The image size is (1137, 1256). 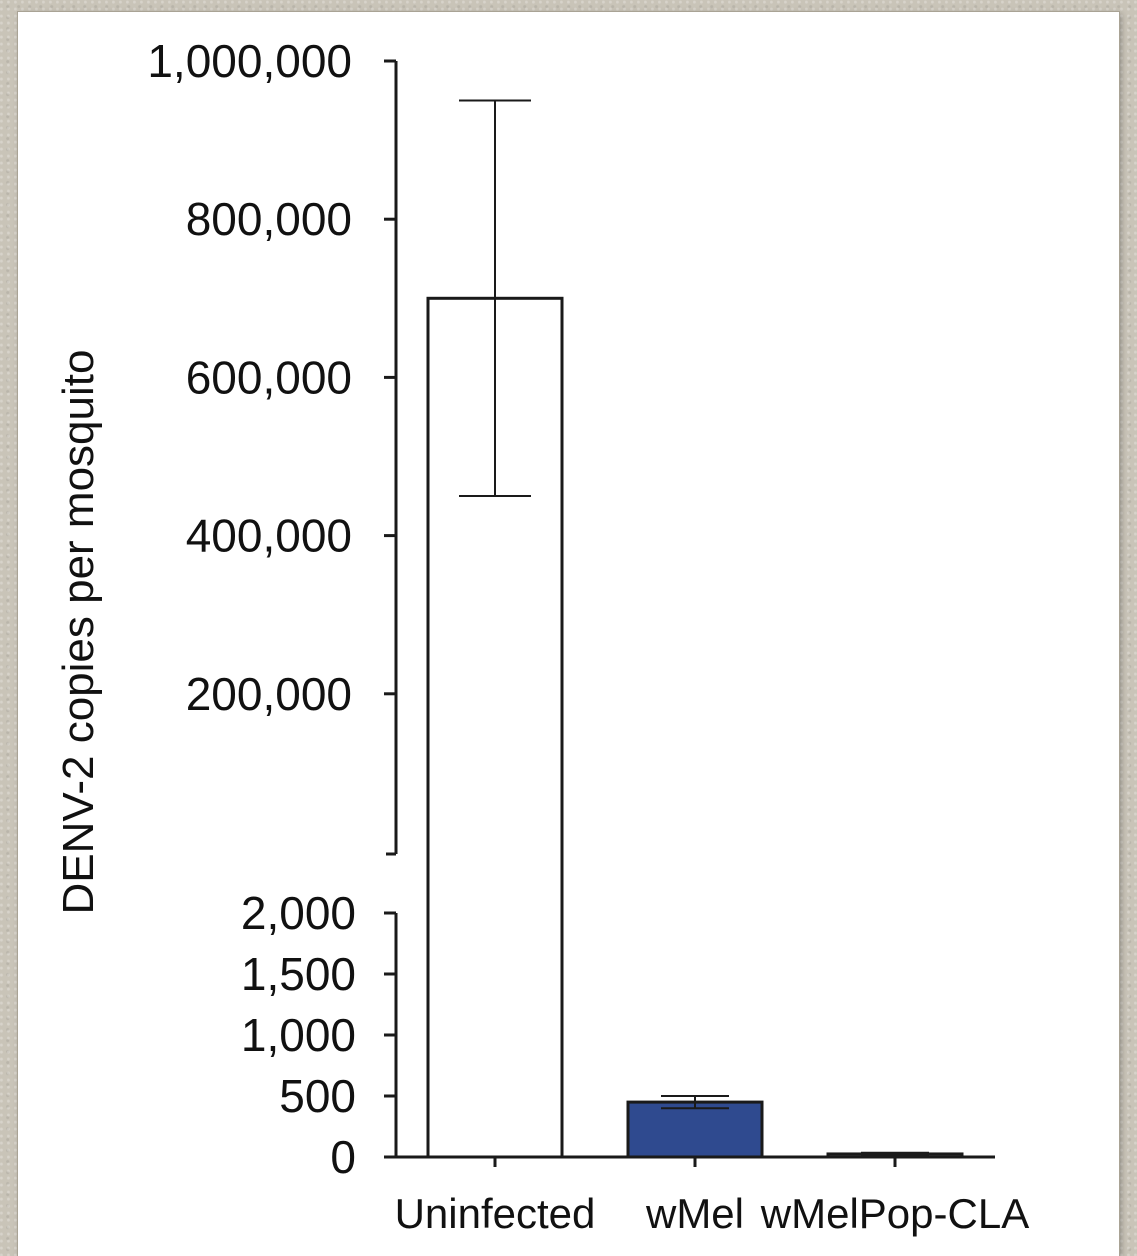 What do you see at coordinates (269, 219) in the screenshot?
I see `y-tick-label: 800,000` at bounding box center [269, 219].